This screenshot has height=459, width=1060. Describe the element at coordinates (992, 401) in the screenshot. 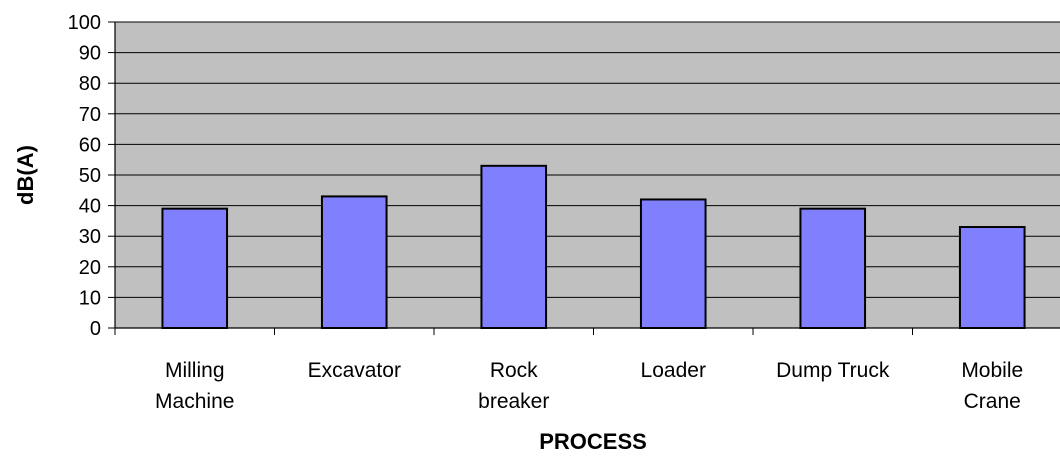

I see `category-label: Crane` at that location.